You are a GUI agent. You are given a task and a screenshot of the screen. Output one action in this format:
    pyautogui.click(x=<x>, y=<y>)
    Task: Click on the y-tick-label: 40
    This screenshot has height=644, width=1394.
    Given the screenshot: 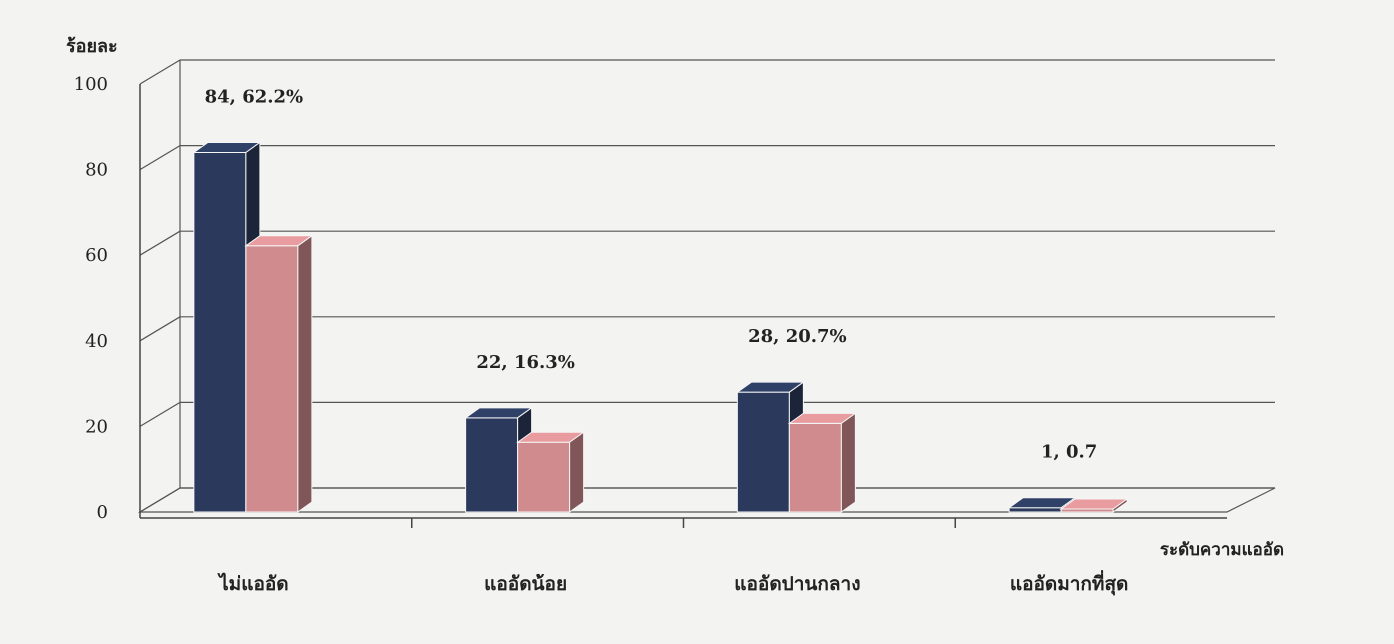 What is the action you would take?
    pyautogui.click(x=96, y=341)
    